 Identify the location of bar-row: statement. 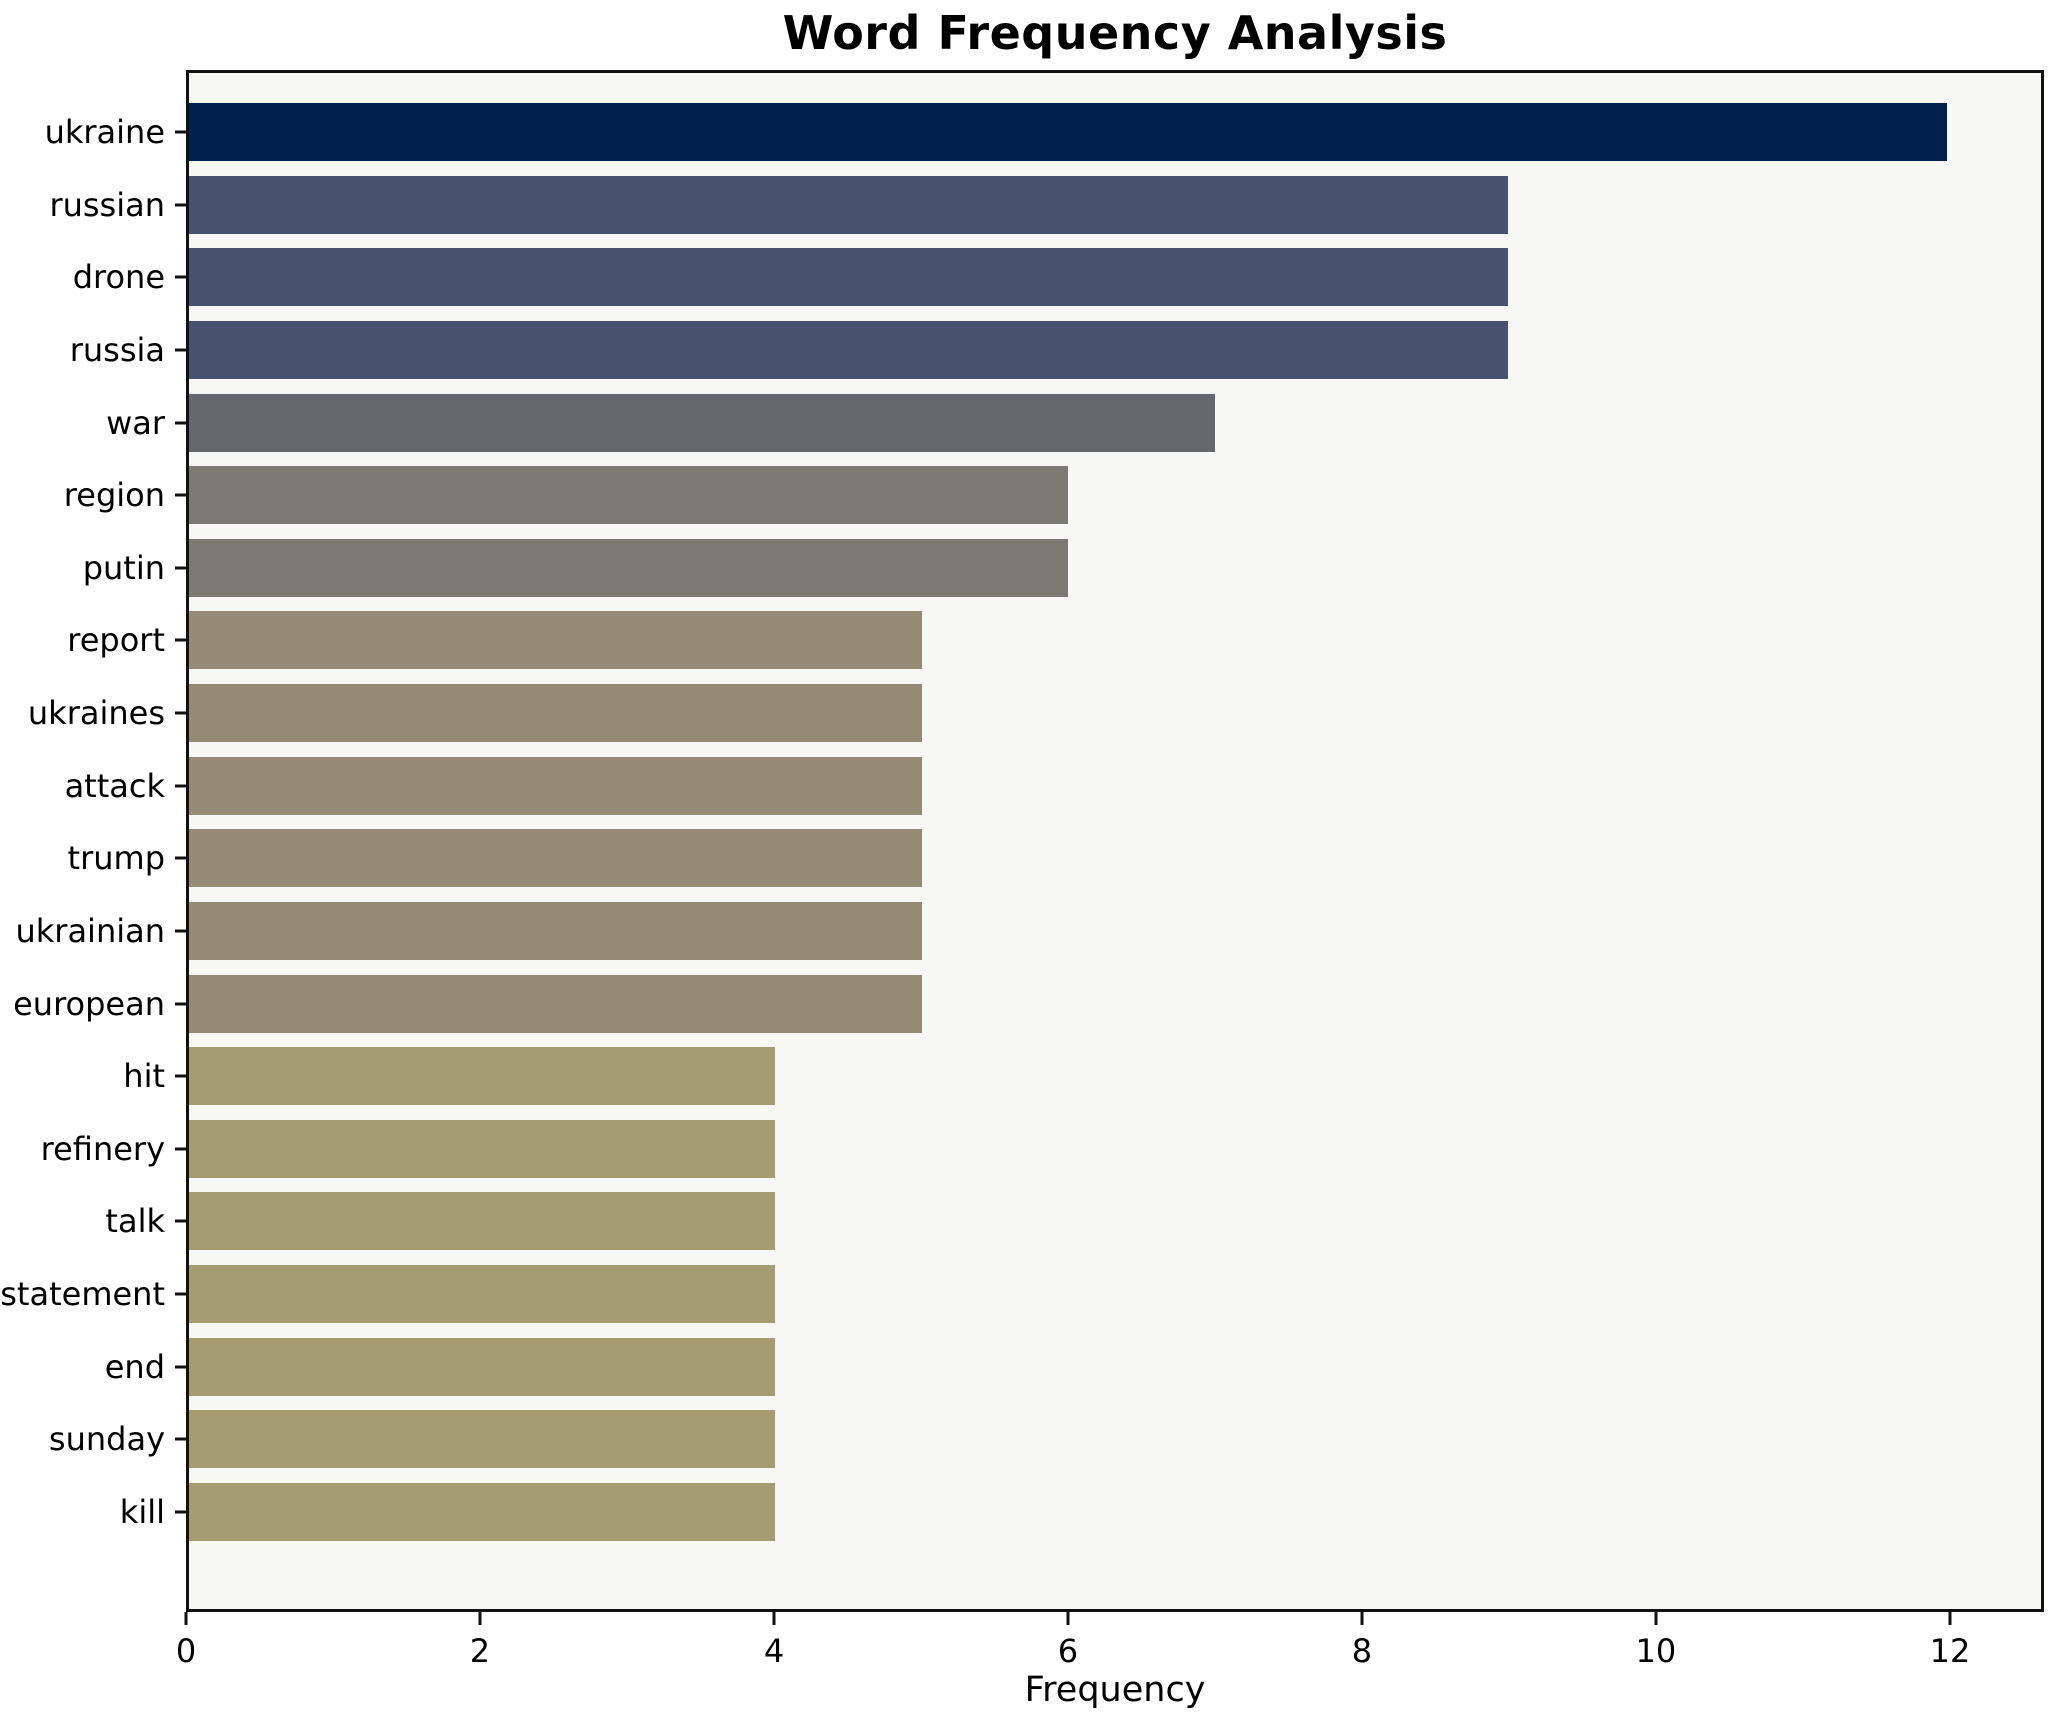
(1020, 1294).